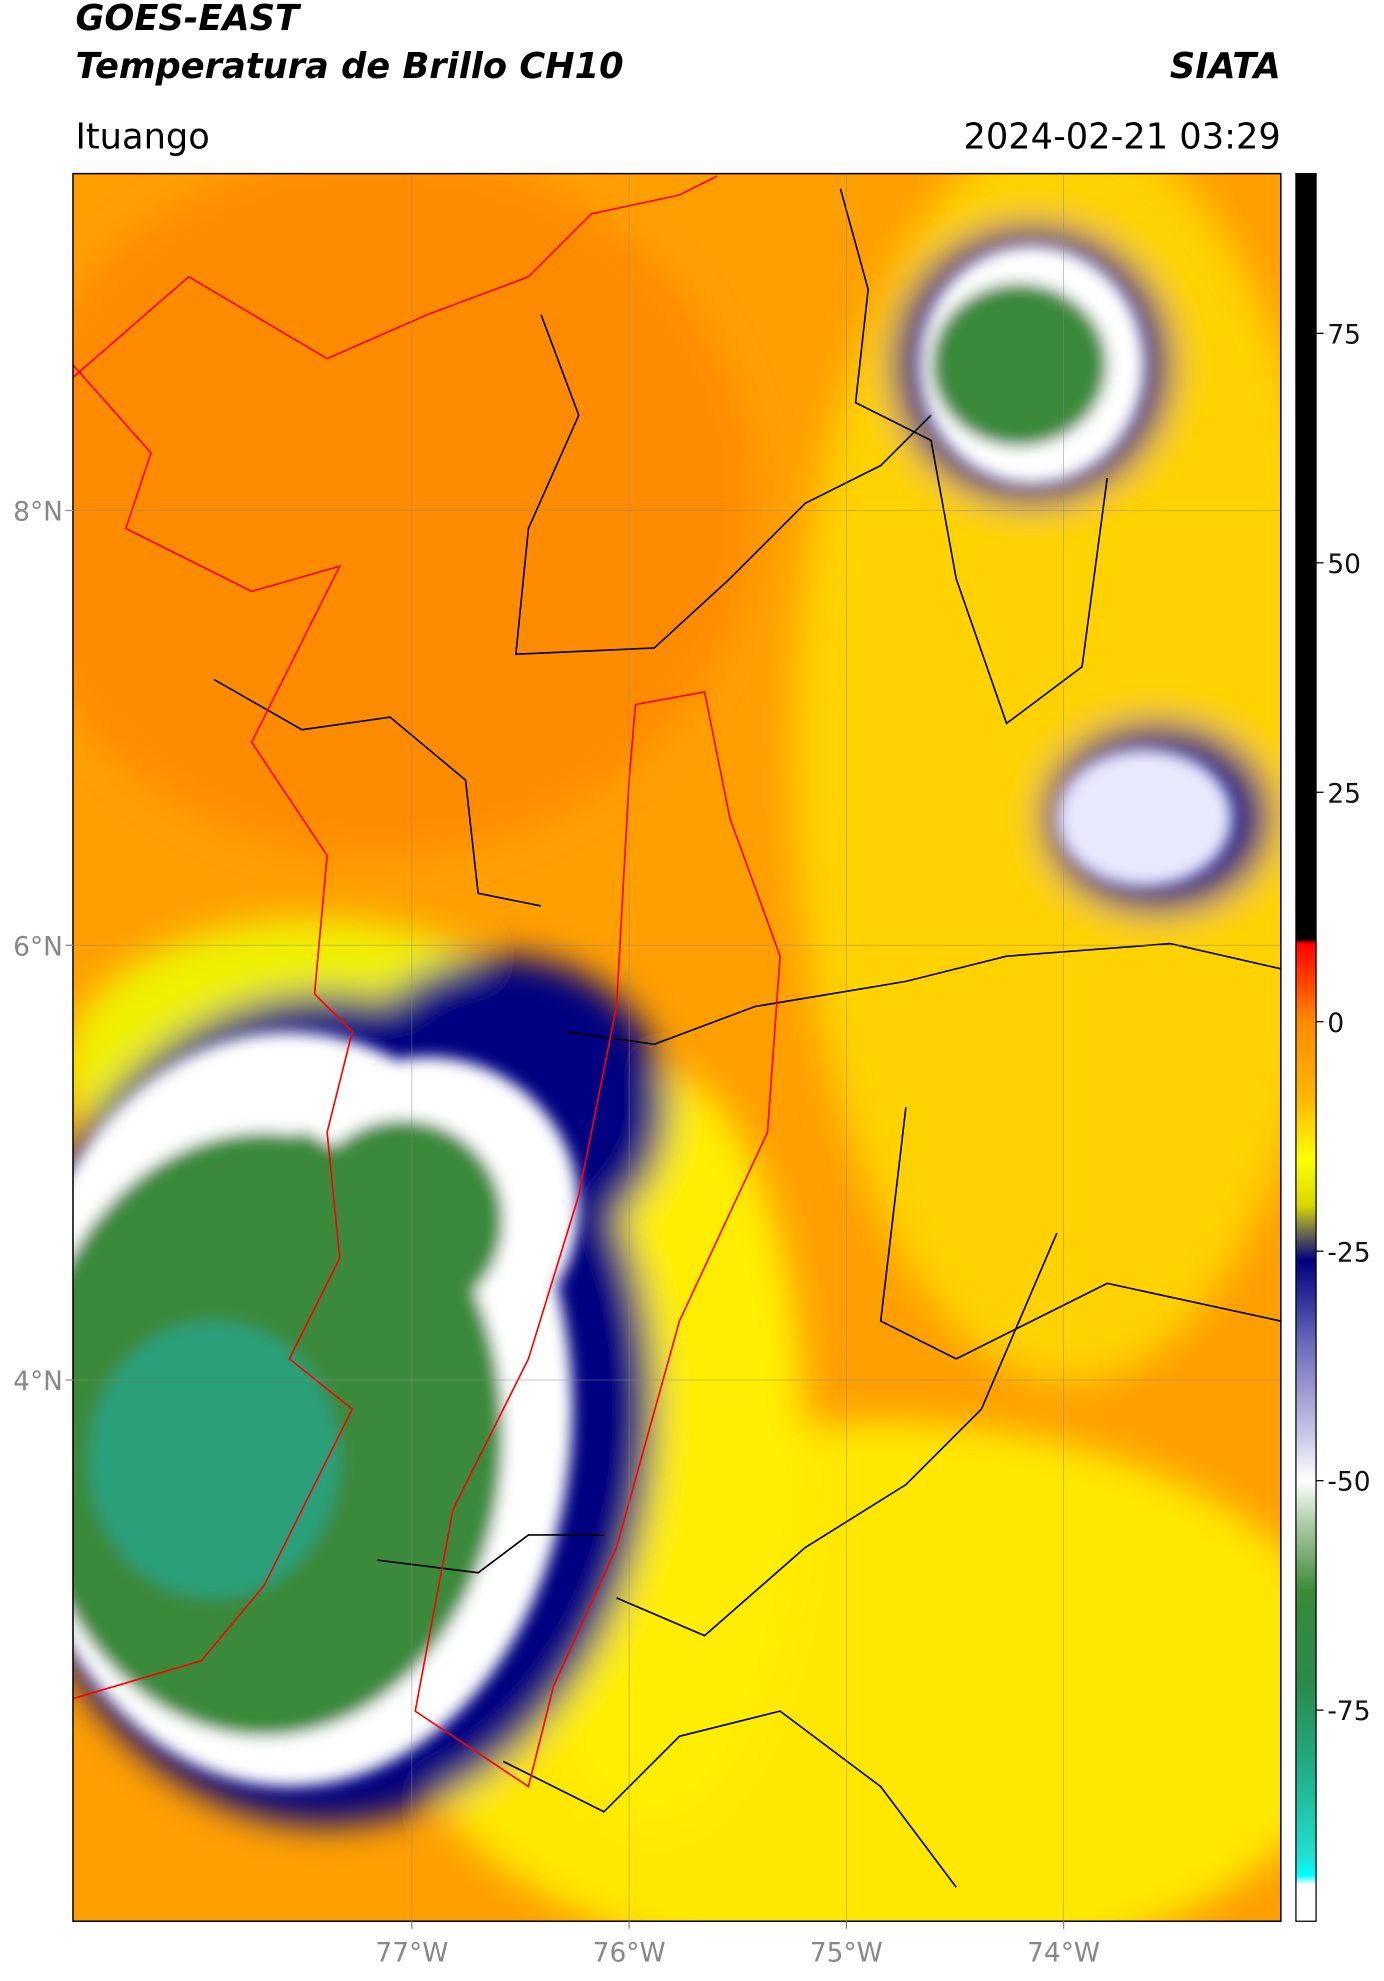  What do you see at coordinates (349, 66) in the screenshot?
I see `subtitle: Temperatura de Brillo CH10` at bounding box center [349, 66].